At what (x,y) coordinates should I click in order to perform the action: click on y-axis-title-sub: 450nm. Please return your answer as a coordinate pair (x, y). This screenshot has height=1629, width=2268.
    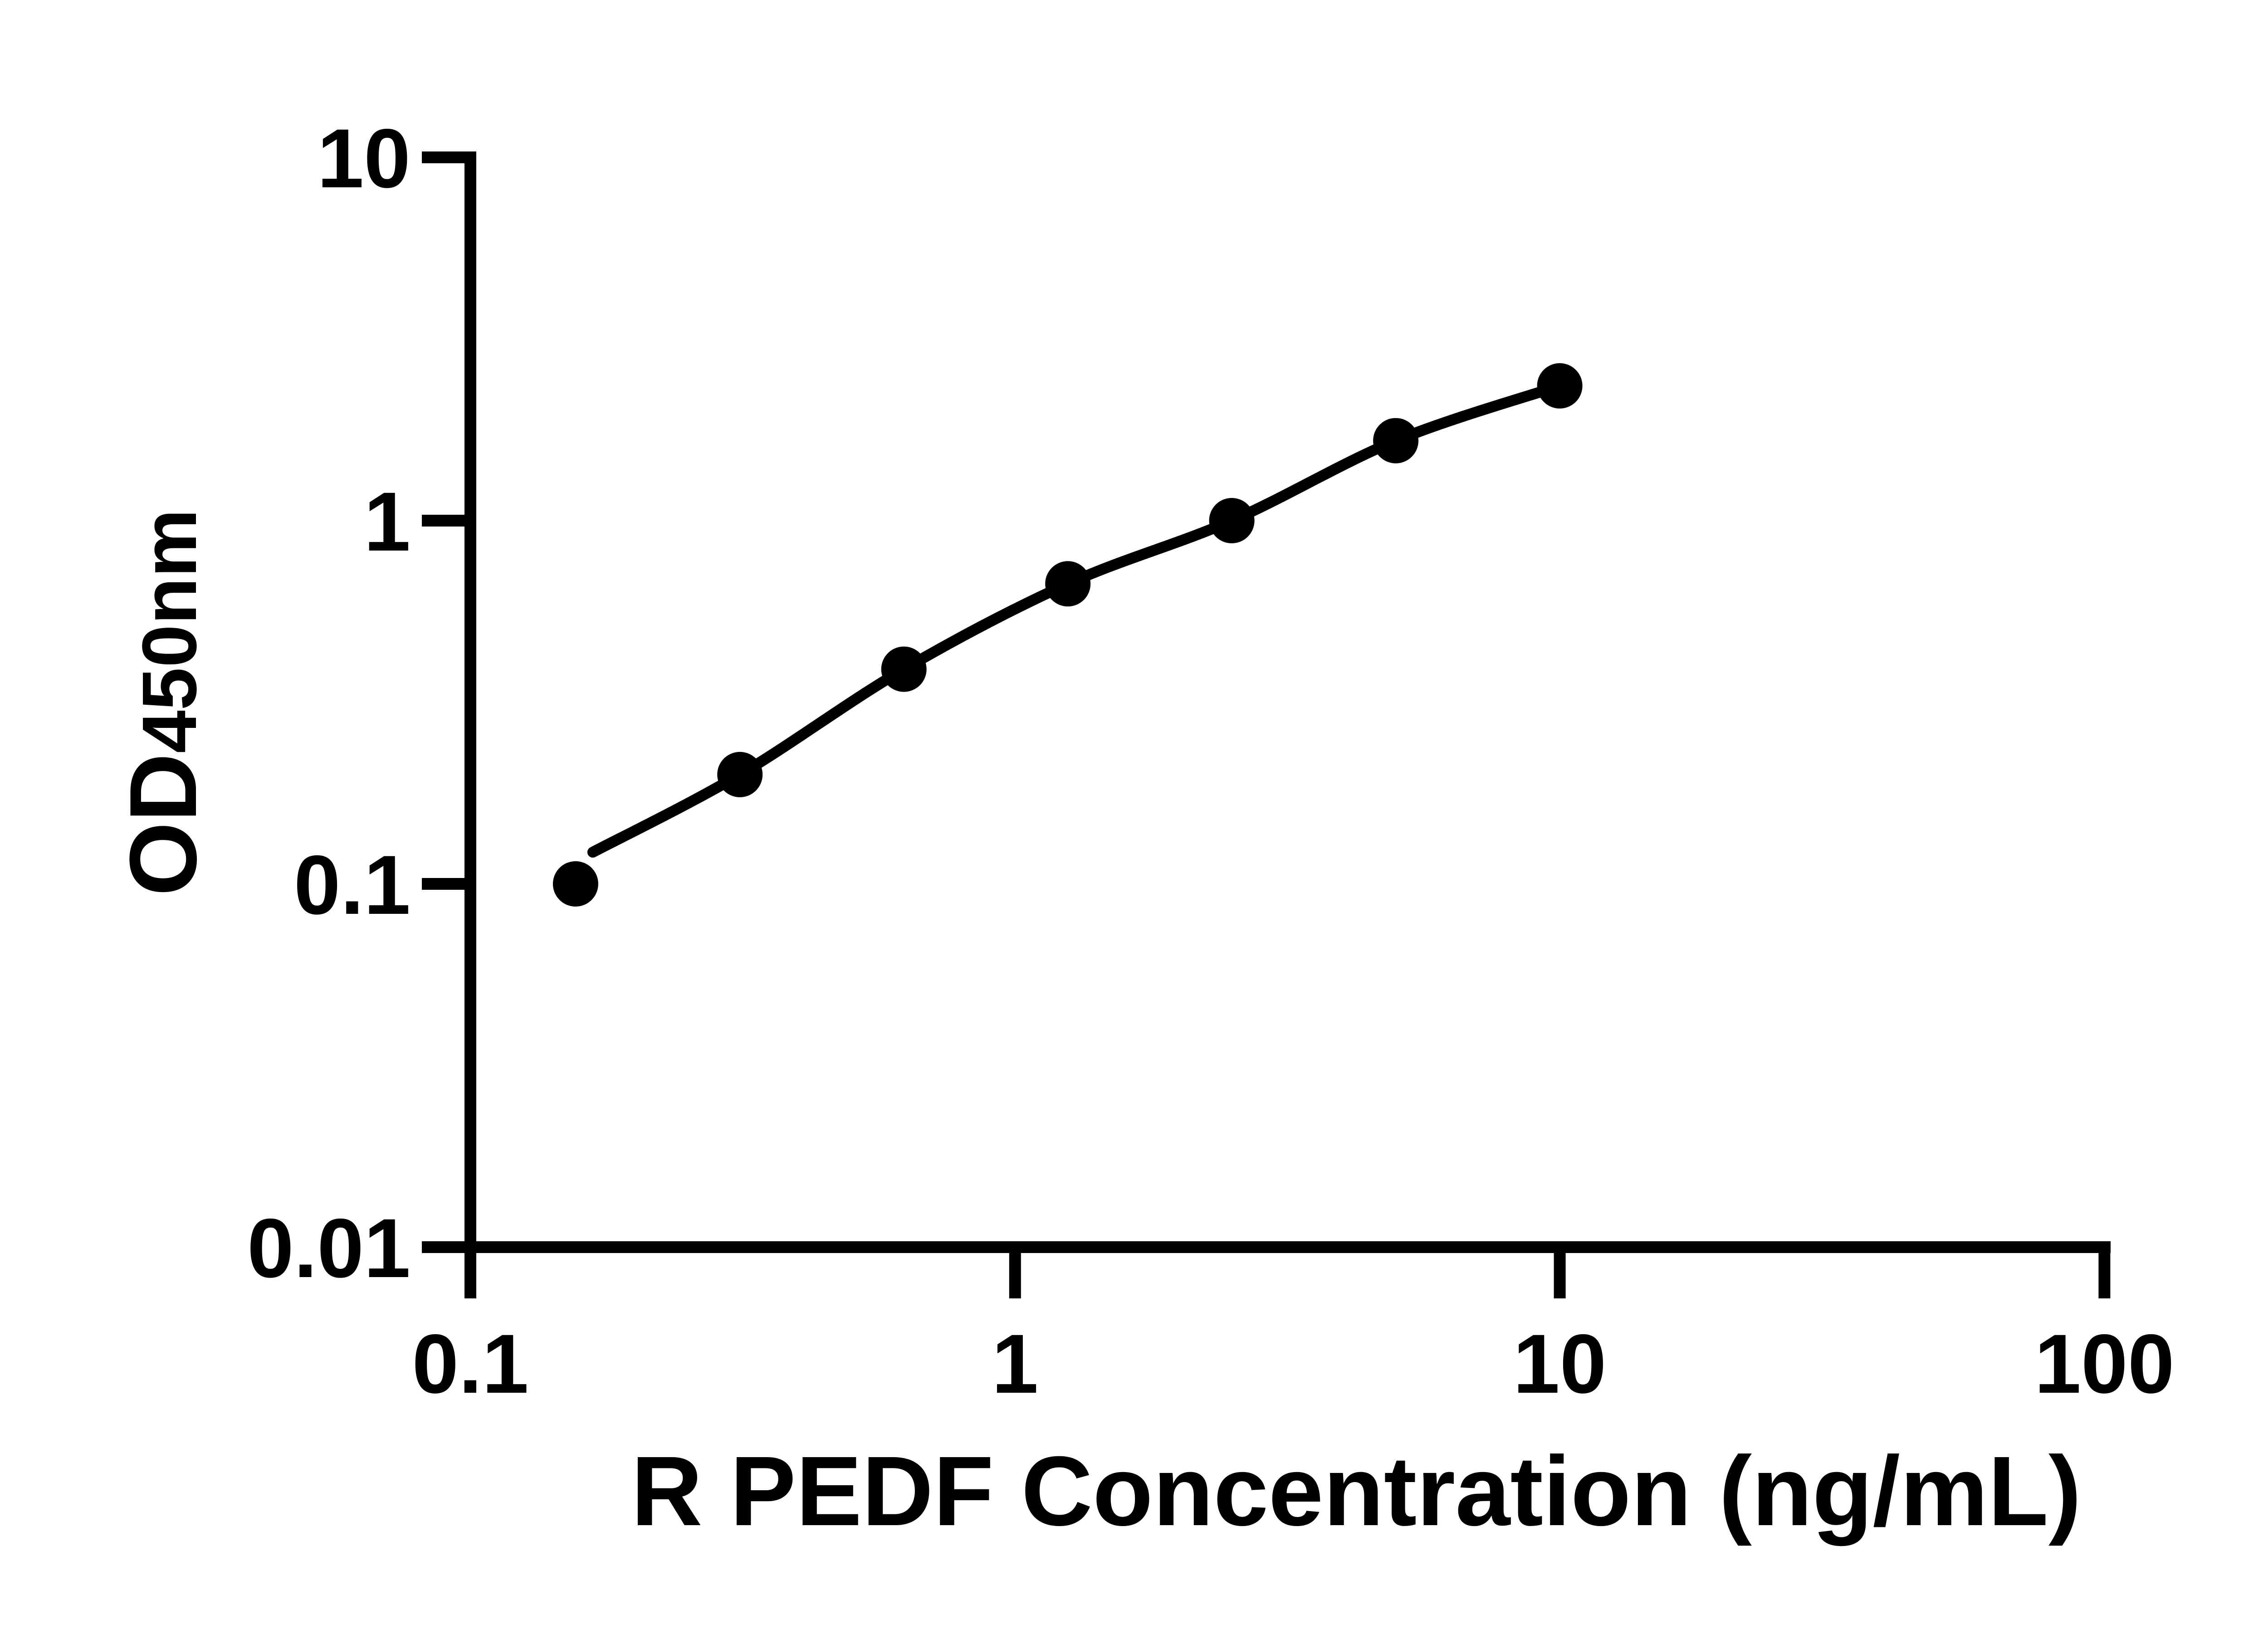
    Looking at the image, I should click on (170, 631).